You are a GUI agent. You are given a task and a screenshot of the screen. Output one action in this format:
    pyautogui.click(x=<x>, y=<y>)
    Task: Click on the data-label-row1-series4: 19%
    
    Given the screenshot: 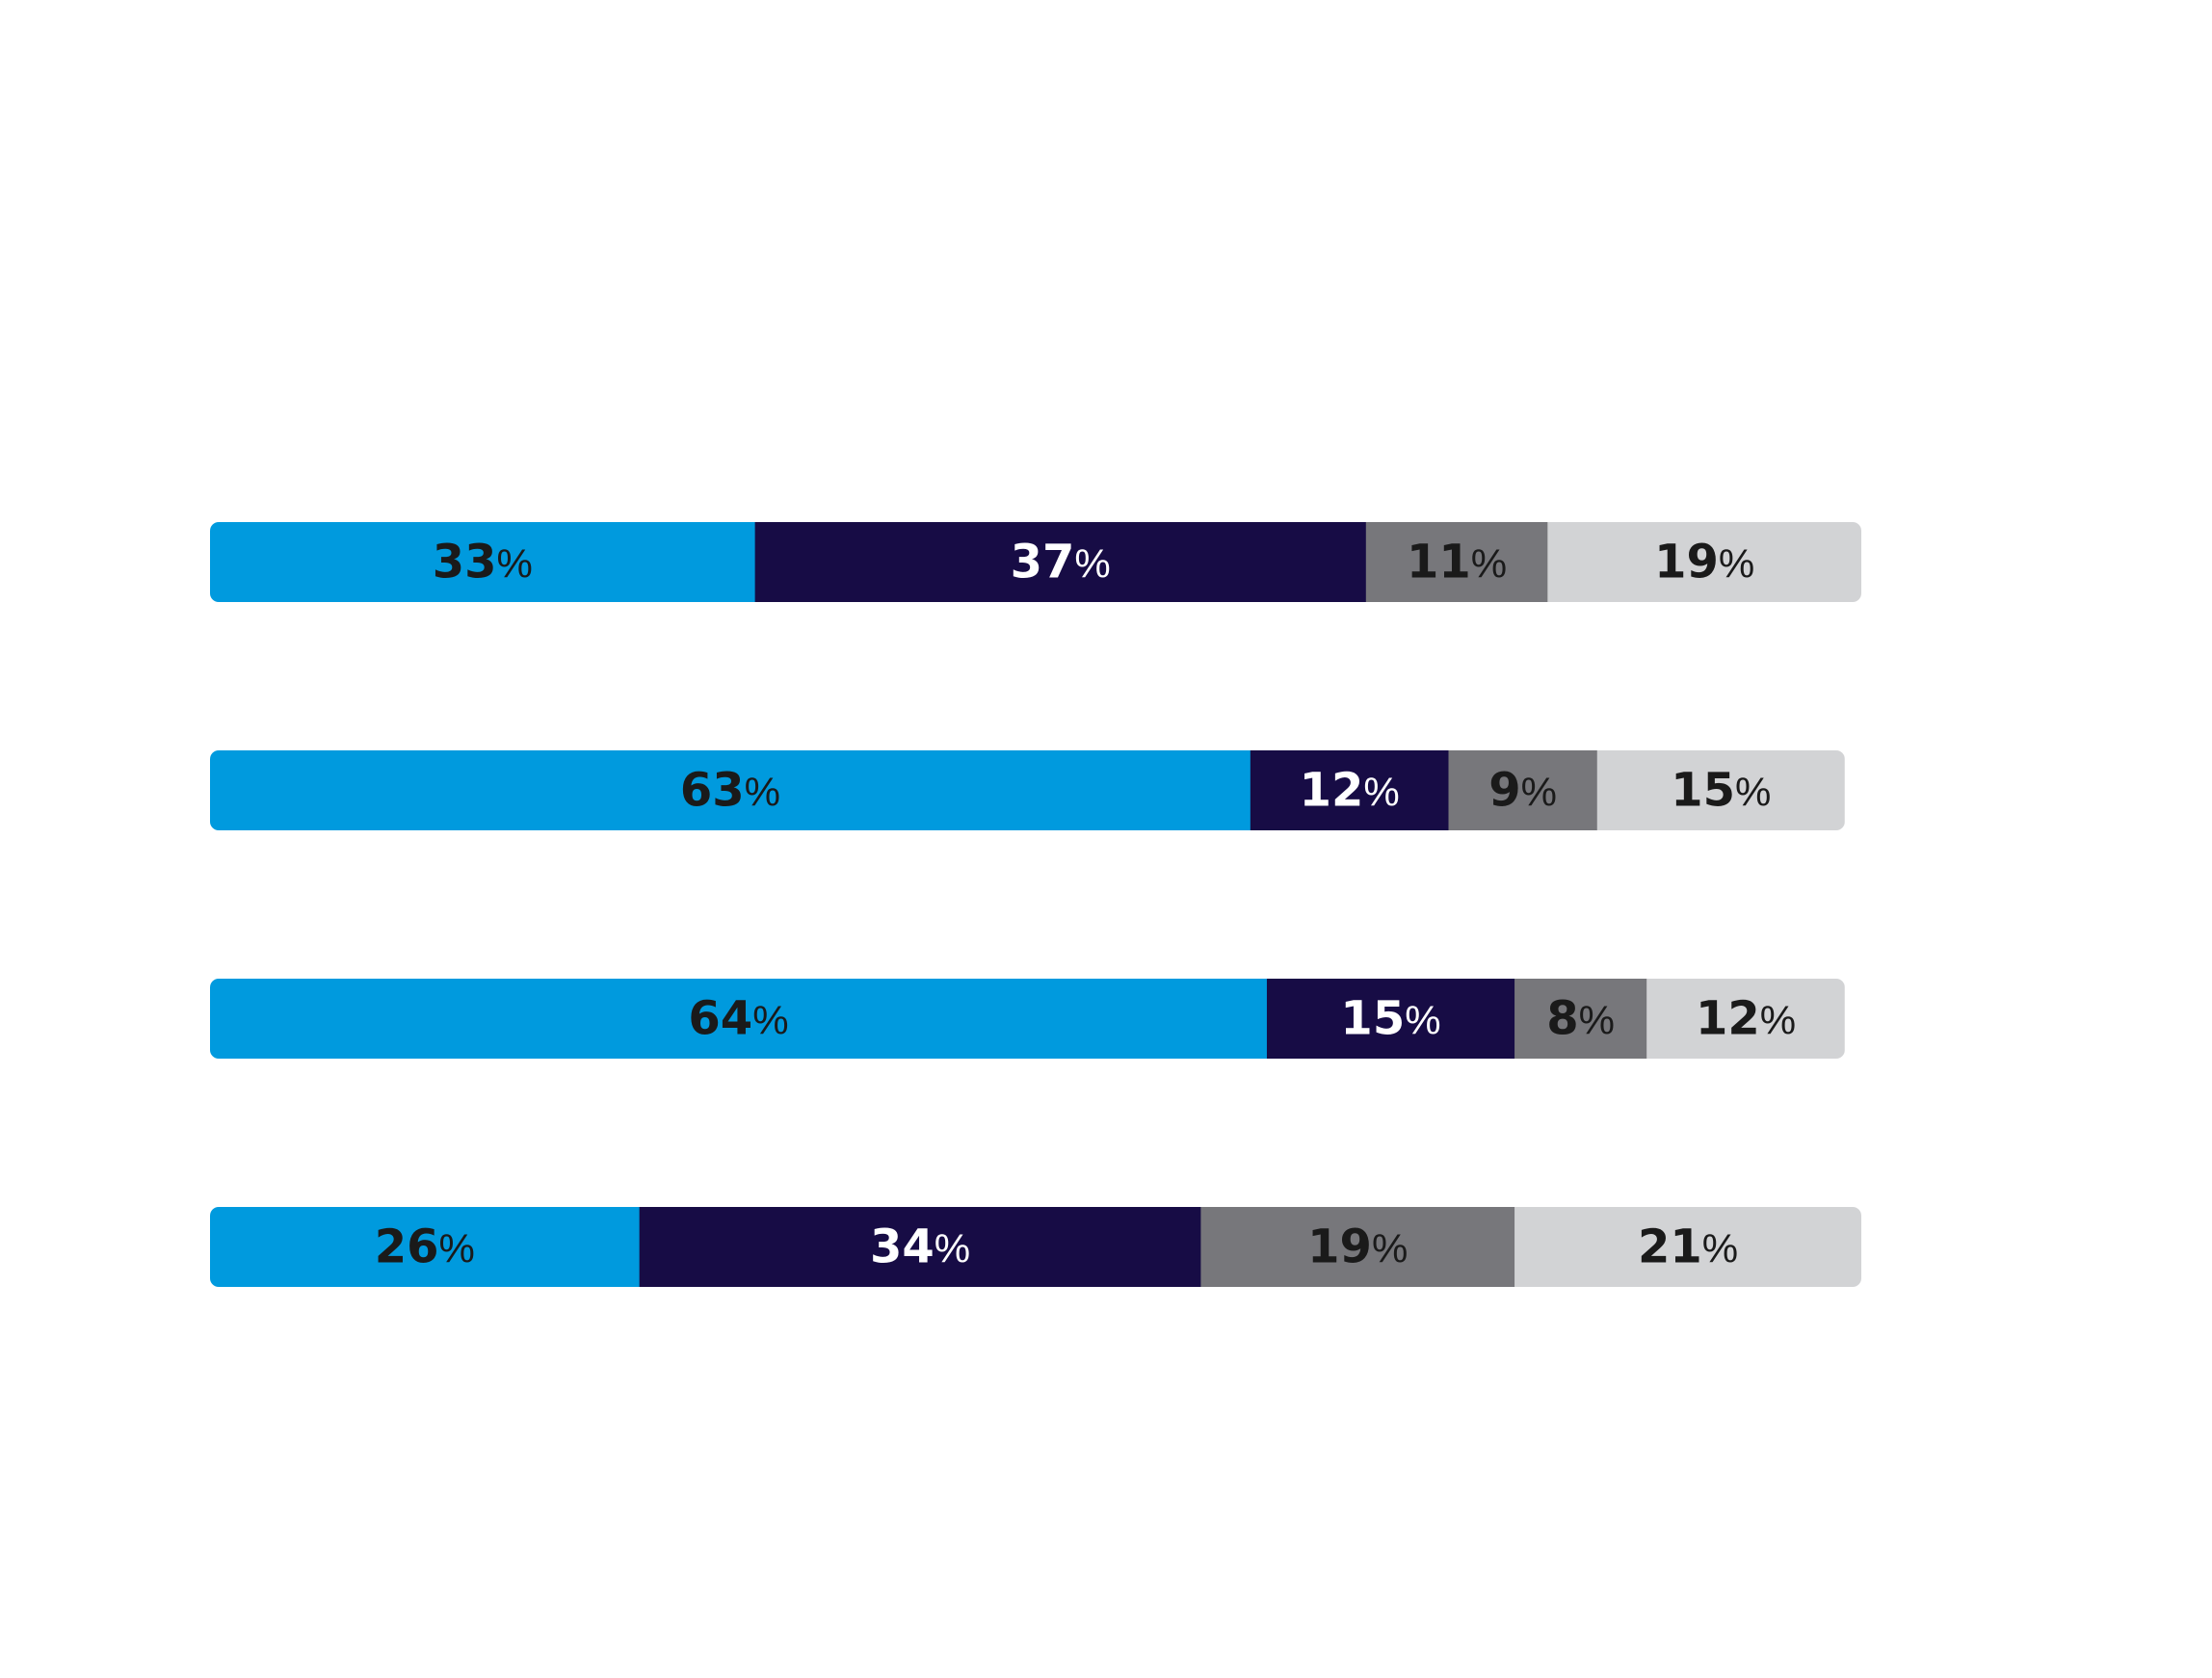 What is the action you would take?
    pyautogui.click(x=1704, y=563)
    